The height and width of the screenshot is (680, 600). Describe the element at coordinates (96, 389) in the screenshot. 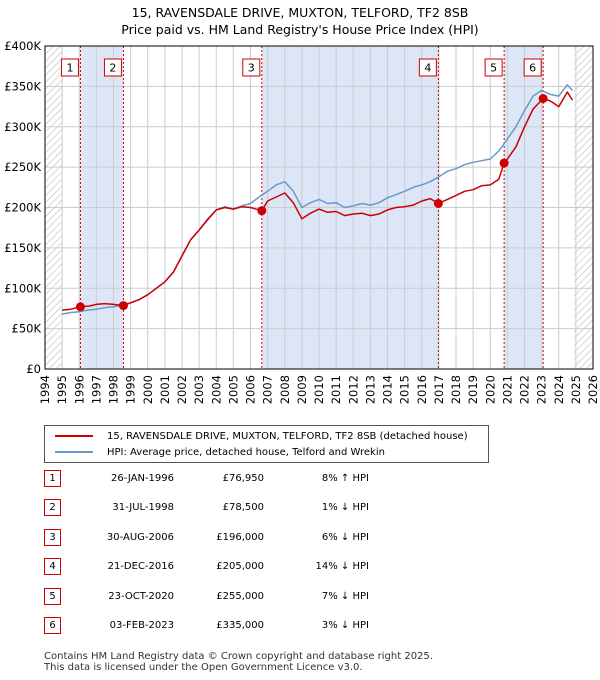

I see `x-tick-label: 1997` at that location.